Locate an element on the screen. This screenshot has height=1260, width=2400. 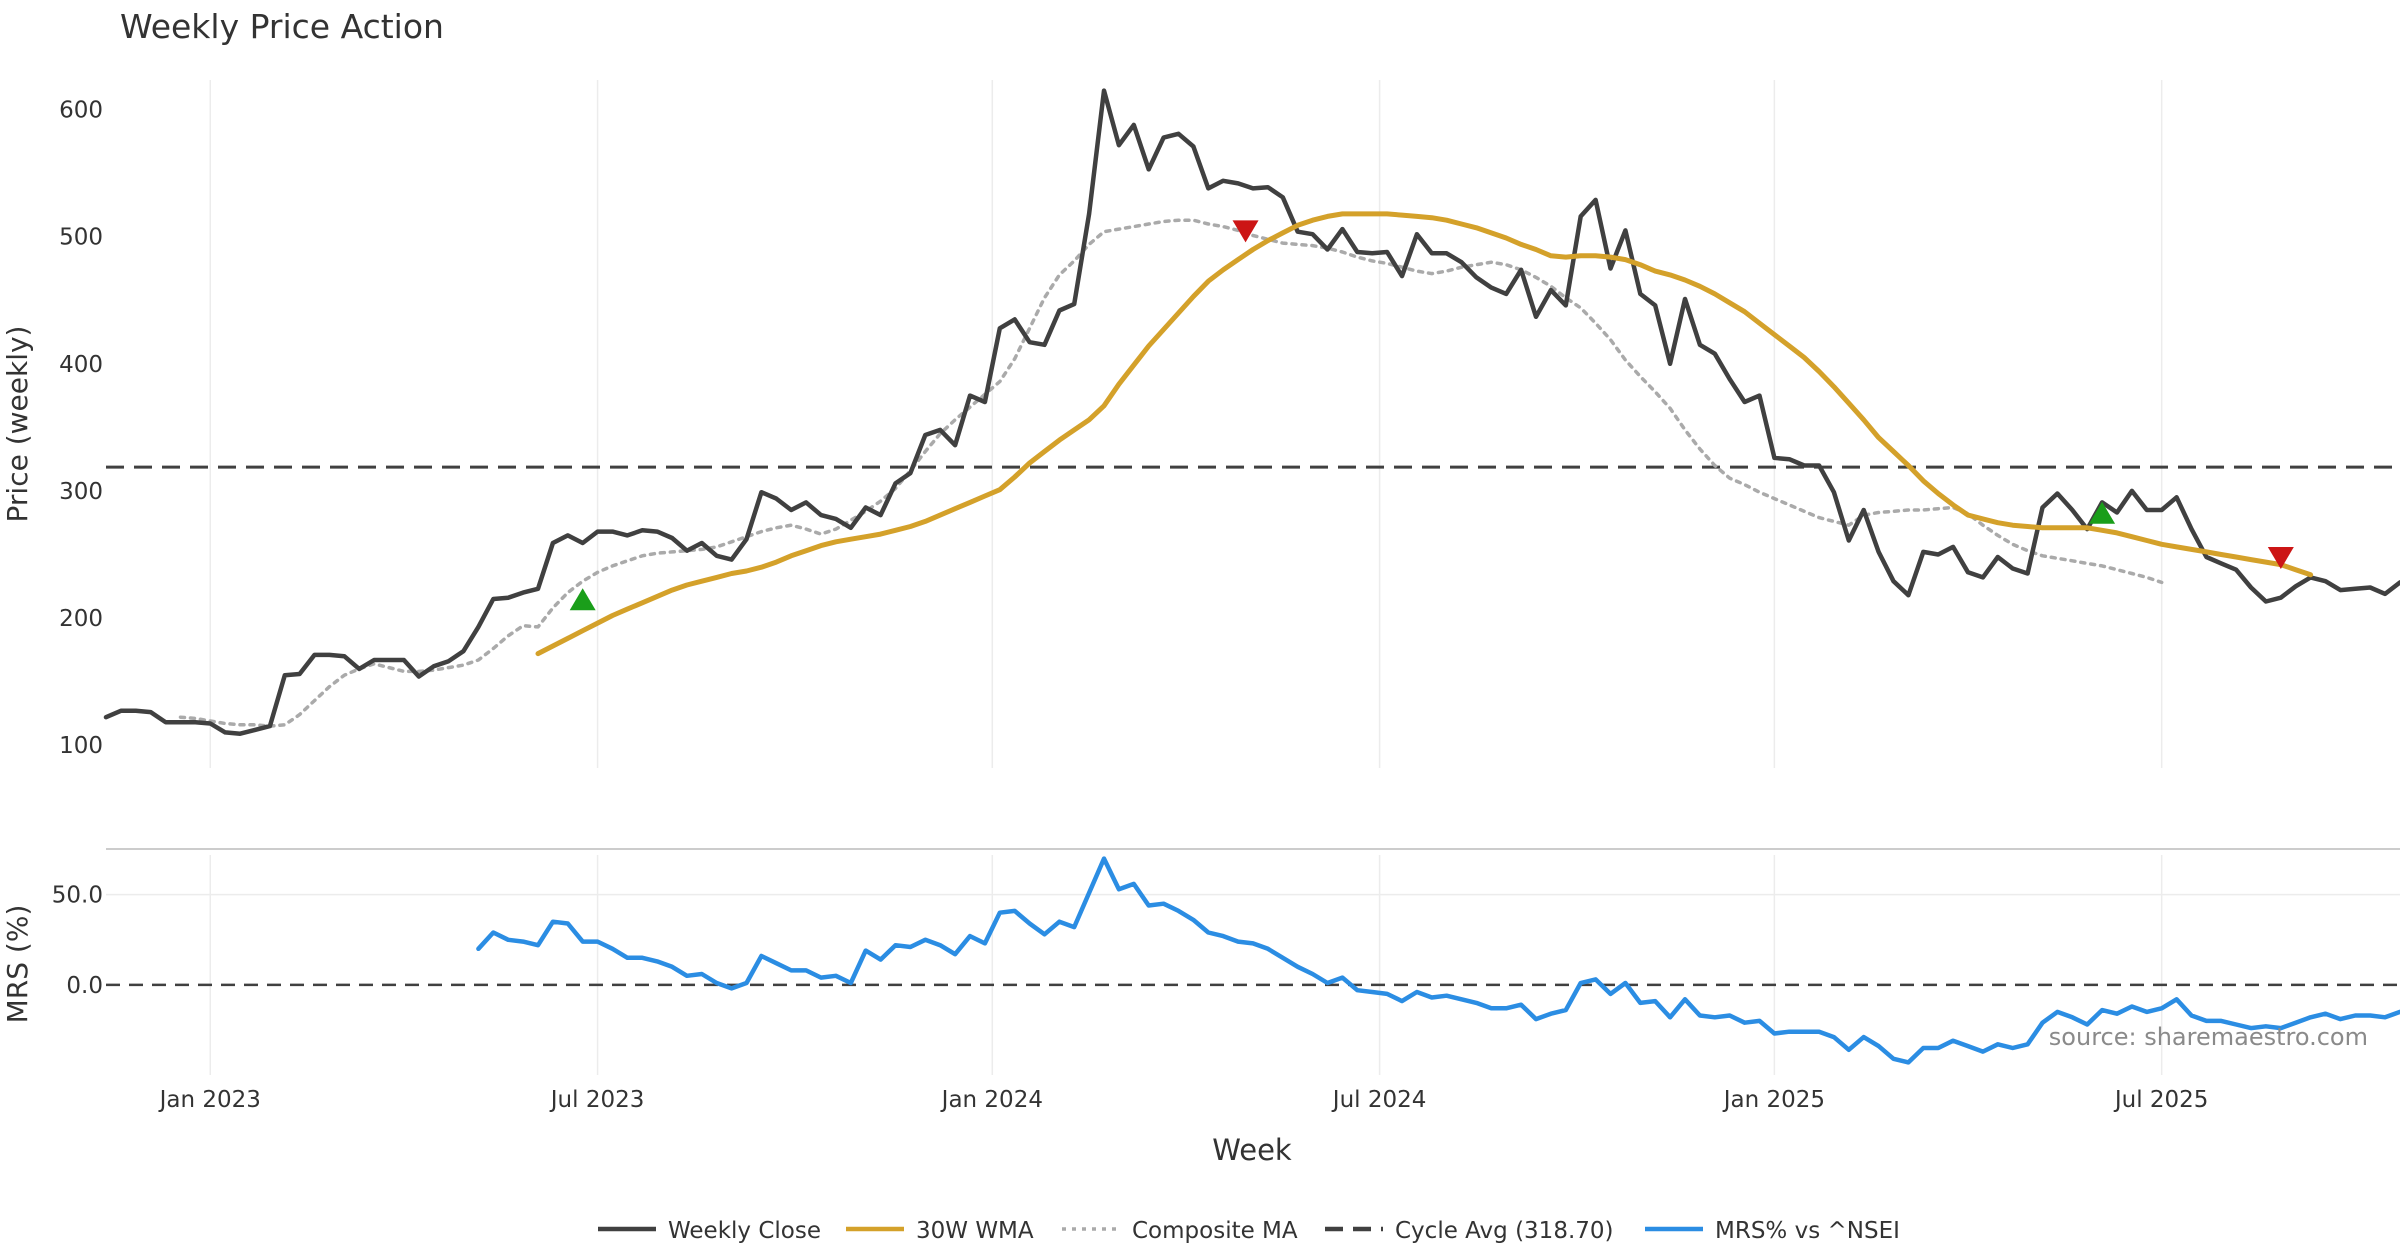
price-y-tick-label: 300 is located at coordinates (81, 492).